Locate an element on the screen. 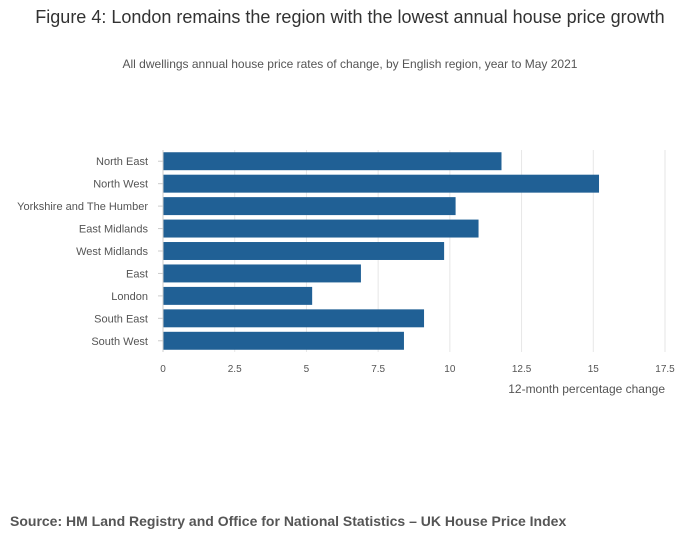 The height and width of the screenshot is (549, 700). x-tick-label: 7.5 is located at coordinates (378, 369).